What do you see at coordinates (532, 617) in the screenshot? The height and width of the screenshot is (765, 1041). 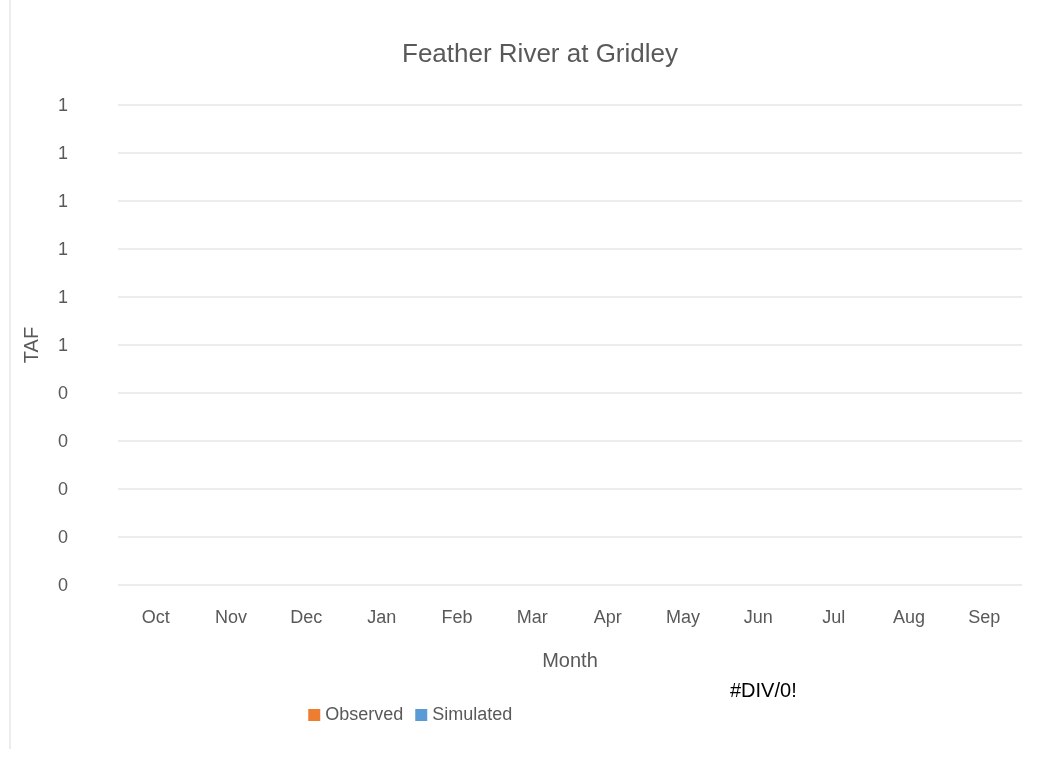 I see `x-tick-label: Mar` at bounding box center [532, 617].